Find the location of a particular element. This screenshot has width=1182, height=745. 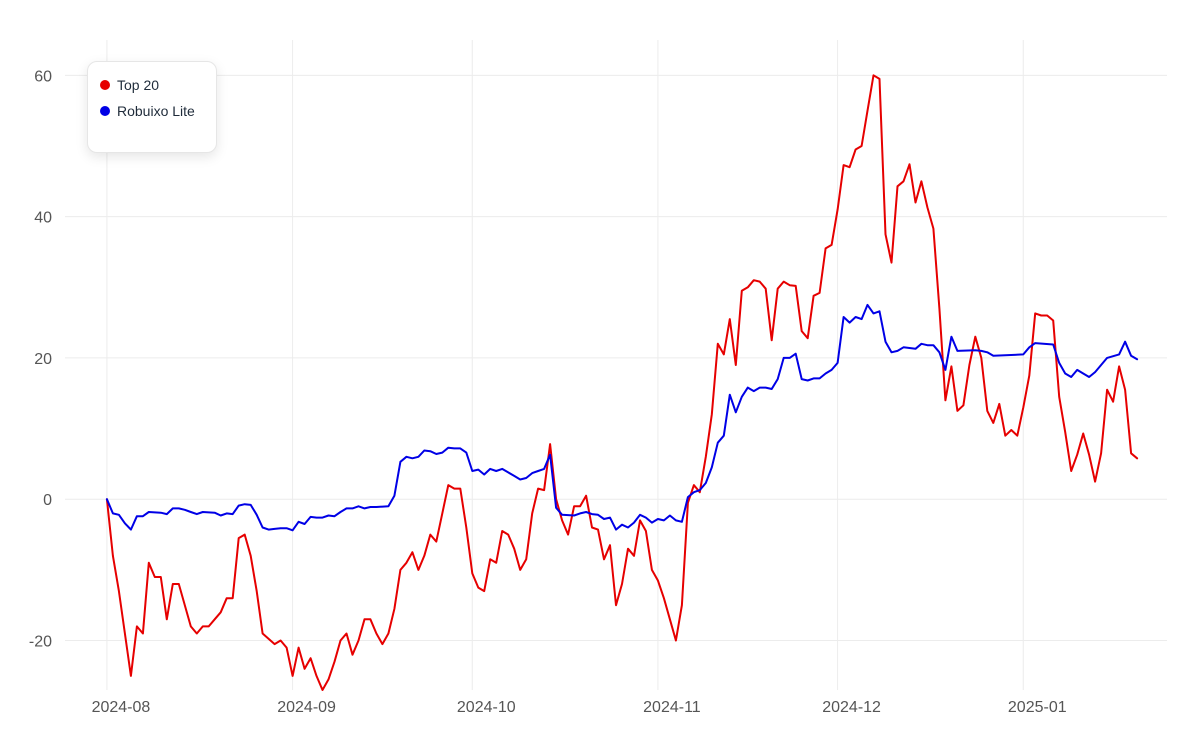

legend-item-robuixo-lite: Robuixo Lite is located at coordinates (158, 111).